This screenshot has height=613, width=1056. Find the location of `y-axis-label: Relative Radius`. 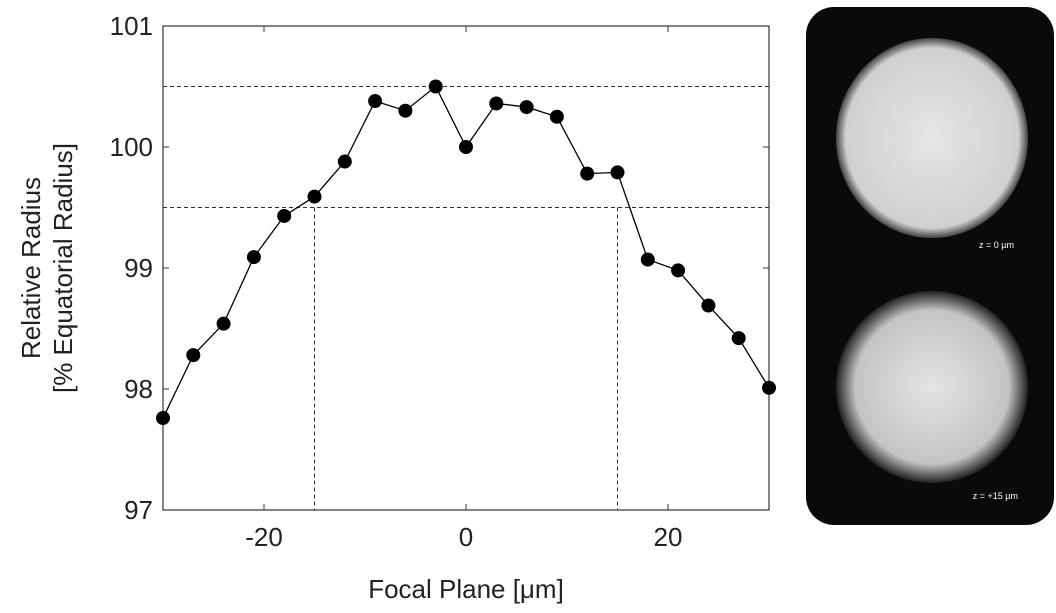

y-axis-label: Relative Radius is located at coordinates (31, 268).